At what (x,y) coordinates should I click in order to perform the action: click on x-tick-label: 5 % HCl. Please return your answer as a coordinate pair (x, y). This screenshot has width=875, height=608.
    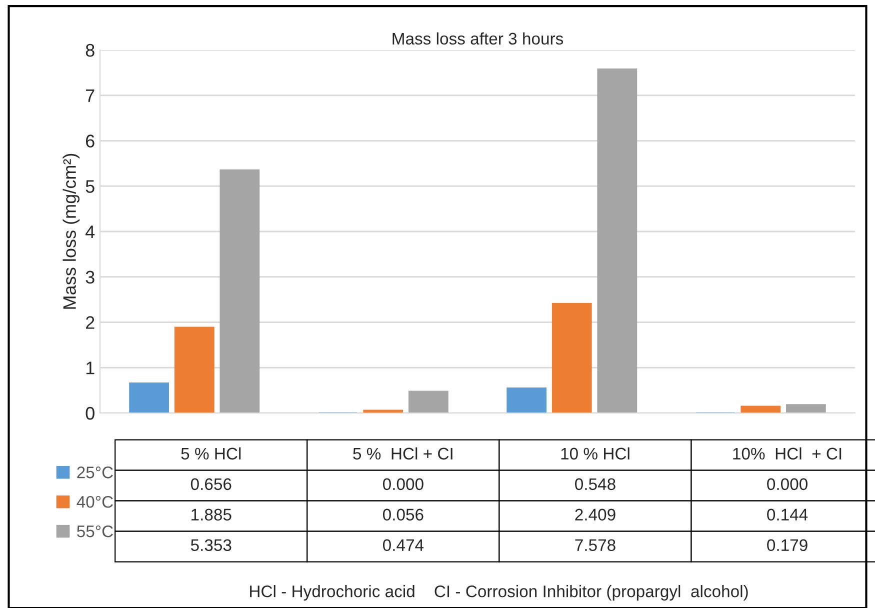
    Looking at the image, I should click on (211, 453).